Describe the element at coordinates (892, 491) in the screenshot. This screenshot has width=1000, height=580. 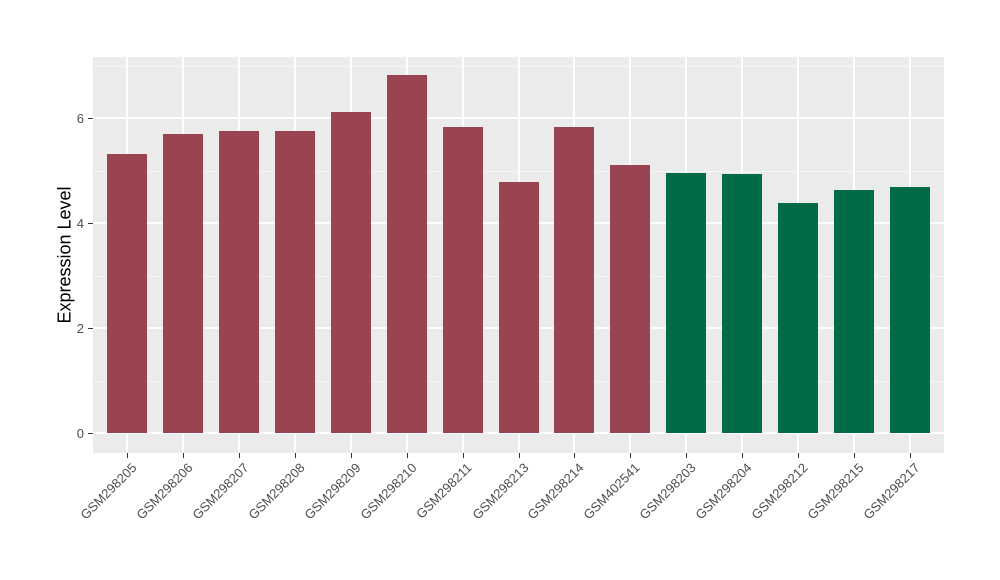
I see `x-tick-label-GSM298217: GSM298217` at that location.